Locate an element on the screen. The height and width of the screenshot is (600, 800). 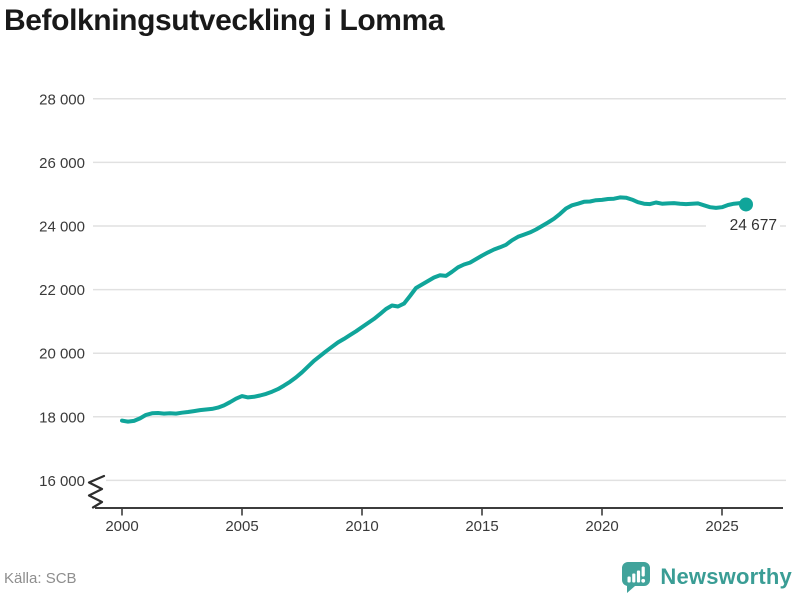
x-tick-label: 2020 is located at coordinates (601, 526).